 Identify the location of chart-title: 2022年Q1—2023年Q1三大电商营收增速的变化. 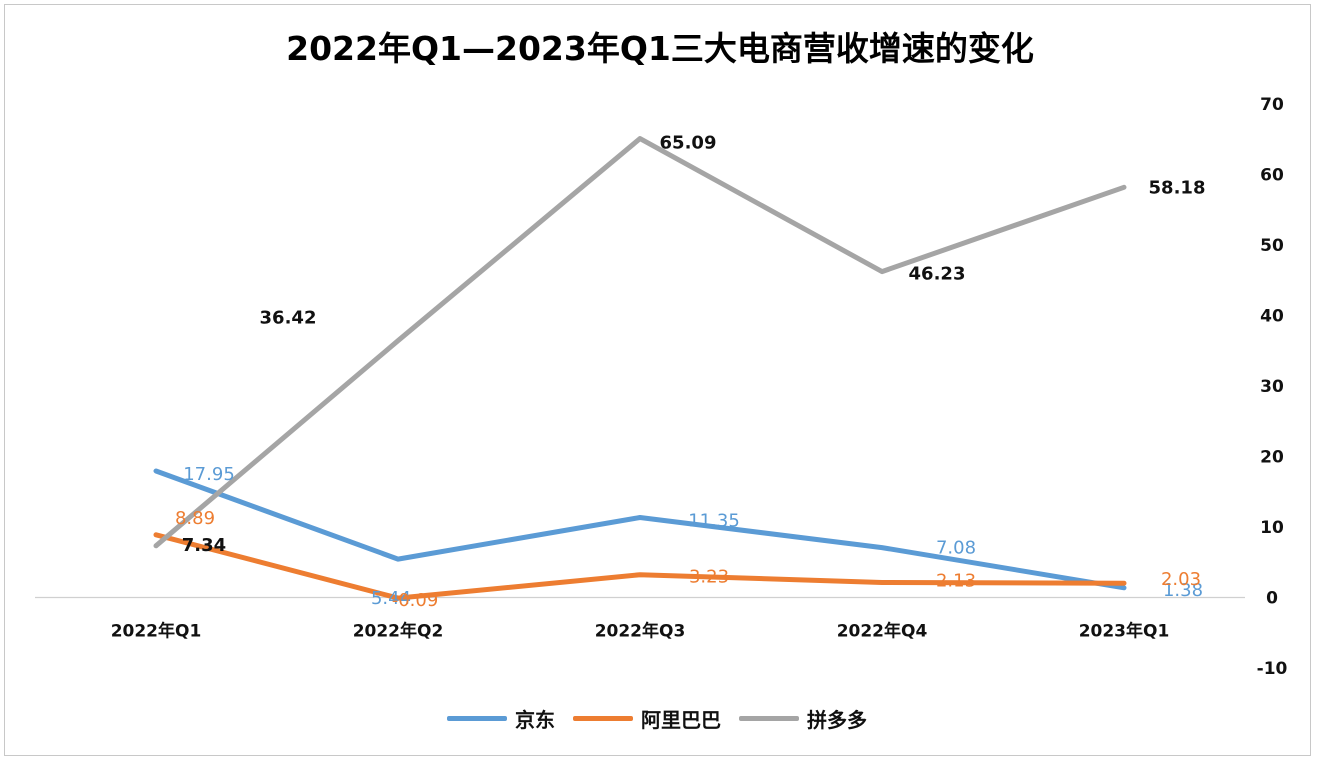
(660, 48).